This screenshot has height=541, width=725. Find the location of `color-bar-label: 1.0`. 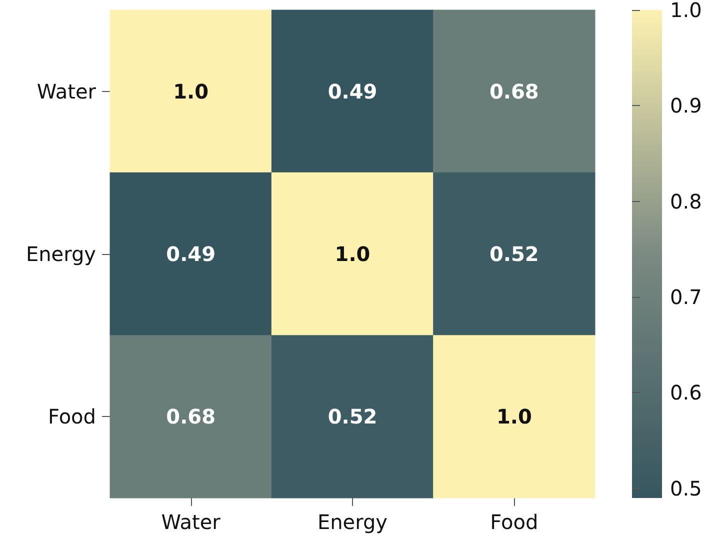

color-bar-label: 1.0 is located at coordinates (686, 11).